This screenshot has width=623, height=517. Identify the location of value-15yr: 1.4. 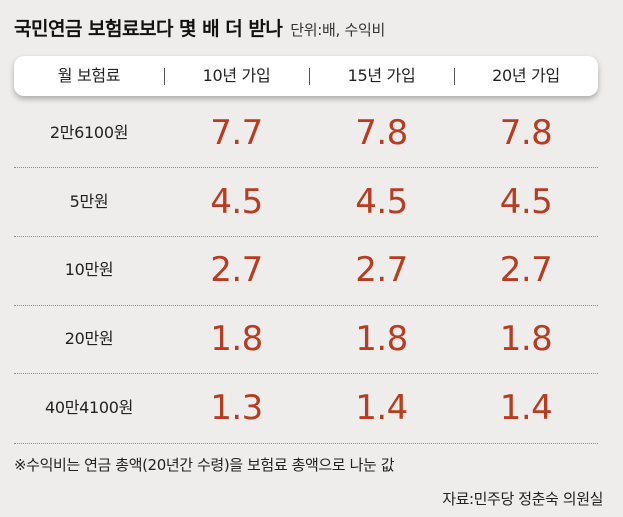
(381, 408).